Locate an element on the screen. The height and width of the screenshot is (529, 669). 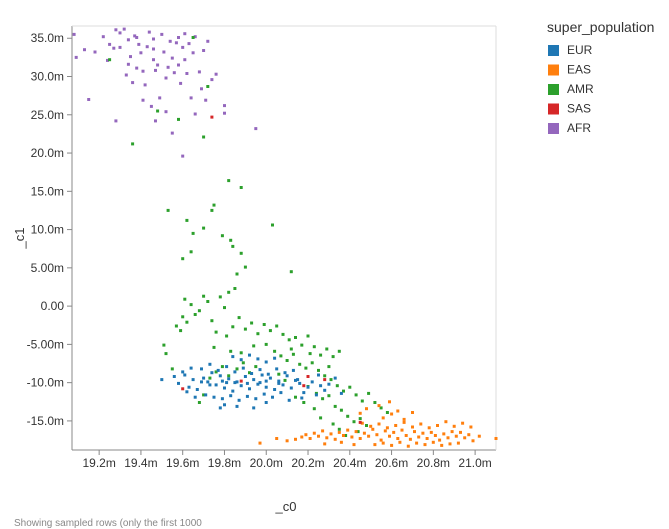
y-tick-label: 30.0m is located at coordinates (47, 77).